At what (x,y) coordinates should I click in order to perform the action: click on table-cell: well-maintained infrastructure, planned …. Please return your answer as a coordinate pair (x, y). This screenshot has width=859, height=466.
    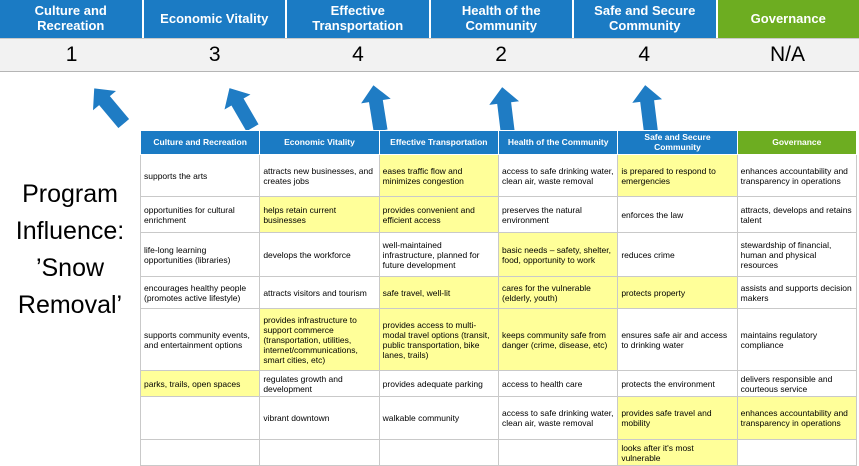
    Looking at the image, I should click on (438, 255).